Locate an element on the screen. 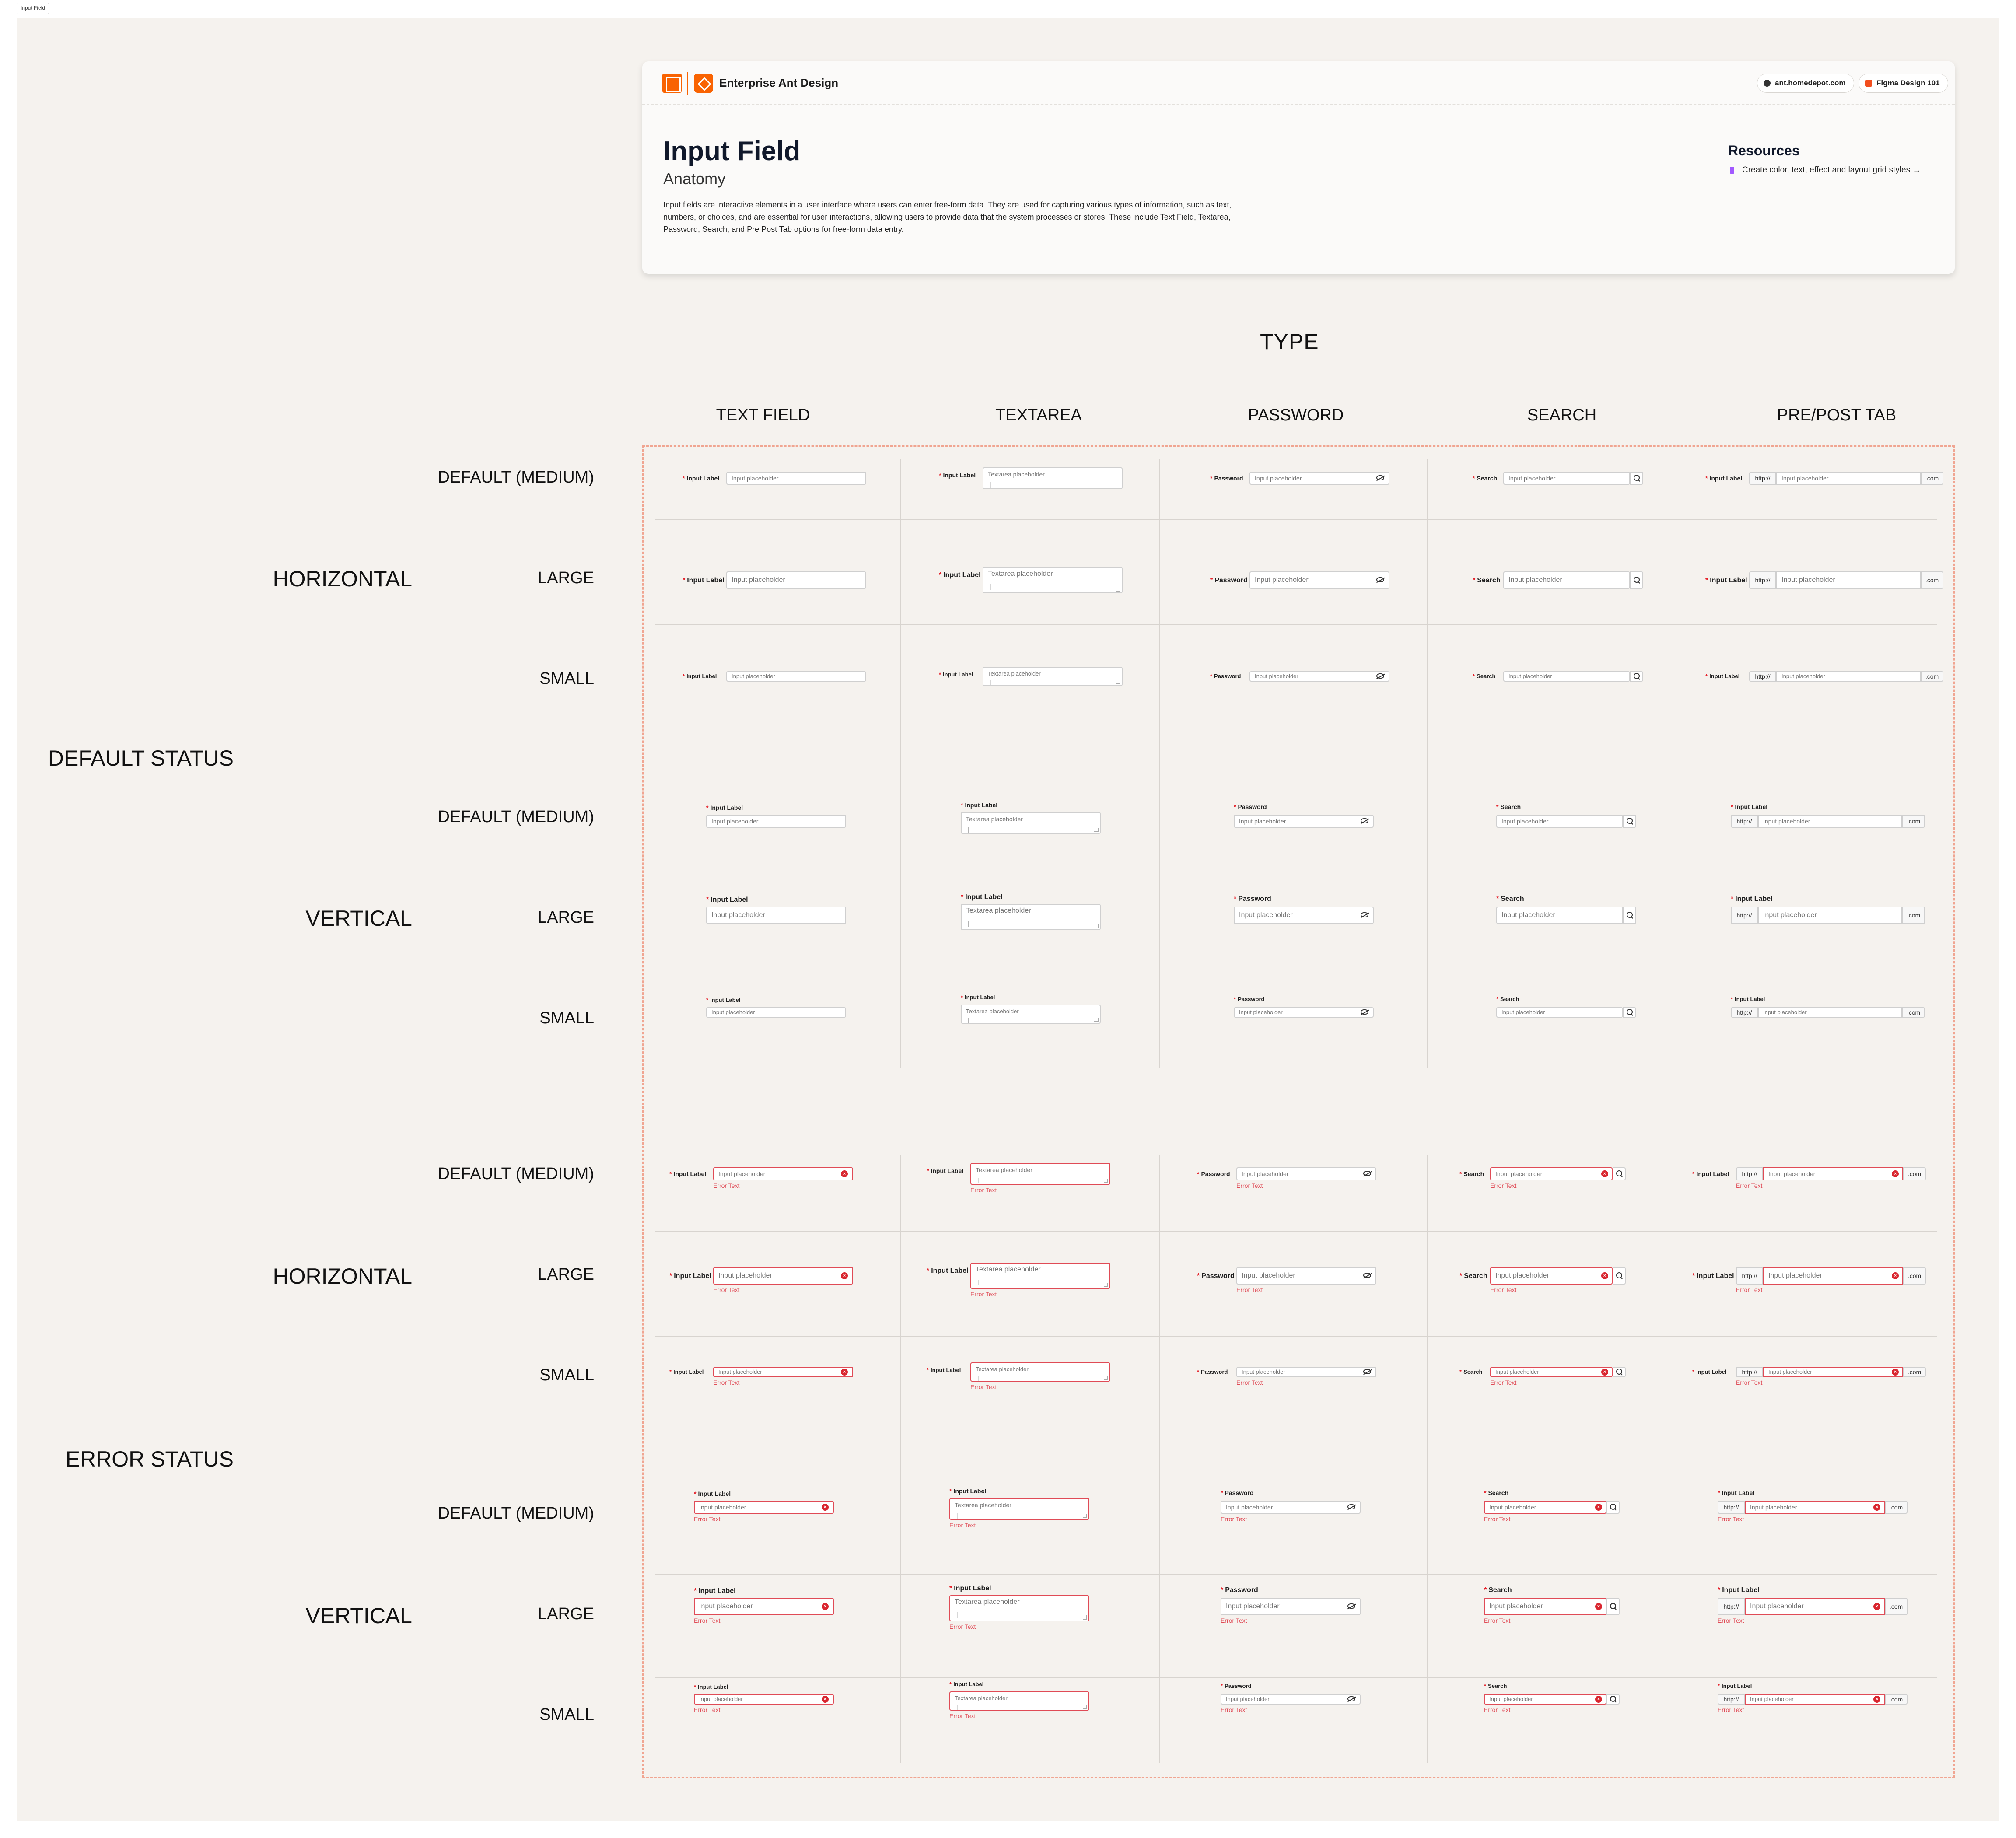 The width and height of the screenshot is (2016, 1838). ant-homedepot-link: ant.homedepot.com is located at coordinates (1805, 83).